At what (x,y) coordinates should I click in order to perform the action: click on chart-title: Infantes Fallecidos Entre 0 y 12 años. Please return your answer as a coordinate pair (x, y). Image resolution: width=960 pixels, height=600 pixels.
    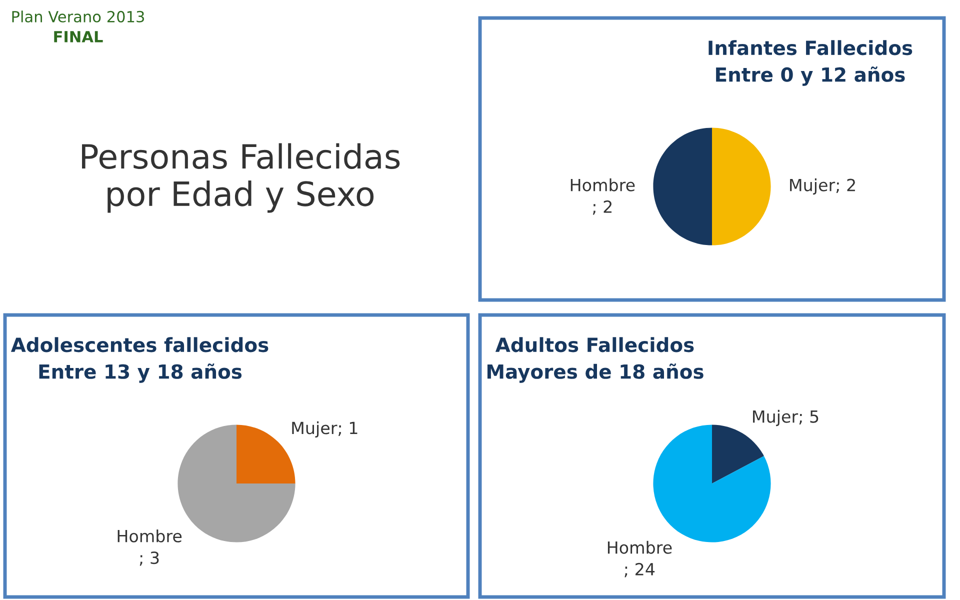
    Looking at the image, I should click on (810, 63).